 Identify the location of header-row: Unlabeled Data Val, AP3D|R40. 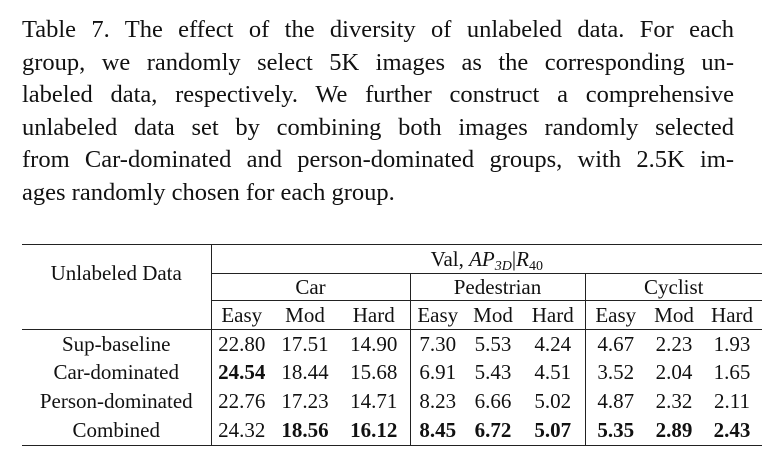
(392, 272).